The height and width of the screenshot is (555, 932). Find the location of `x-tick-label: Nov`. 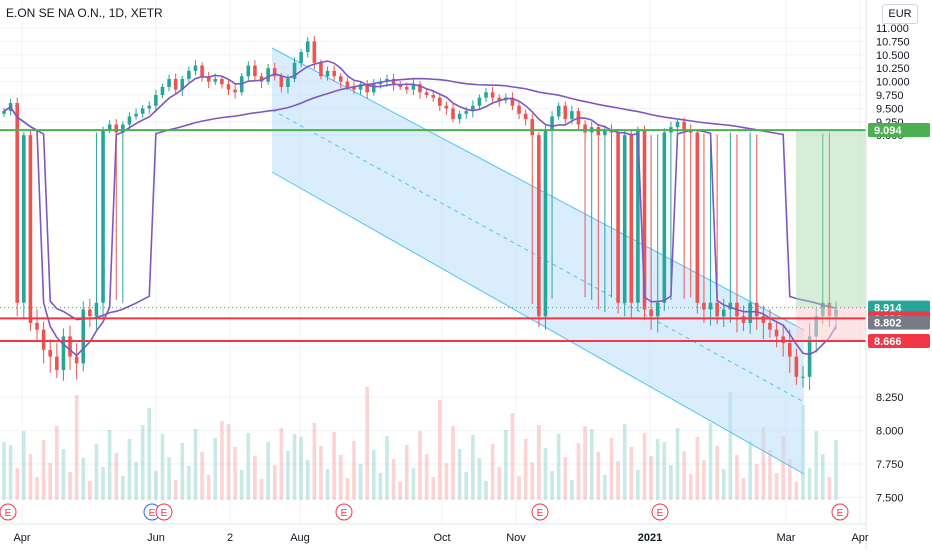

x-tick-label: Nov is located at coordinates (516, 538).